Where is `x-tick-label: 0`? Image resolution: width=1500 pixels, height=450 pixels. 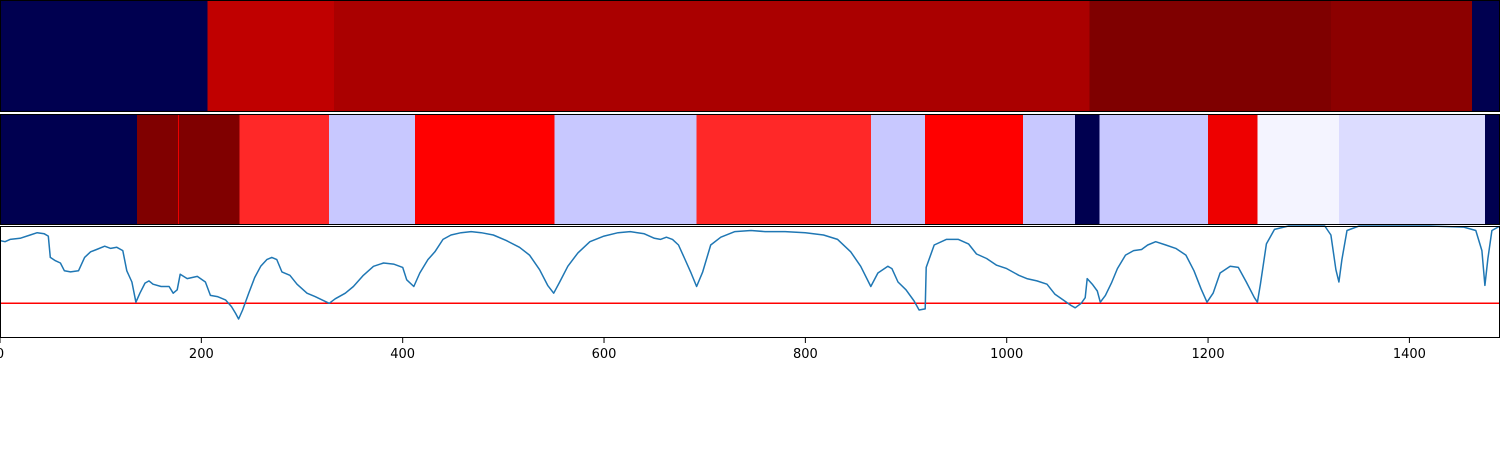
x-tick-label: 0 is located at coordinates (2, 354).